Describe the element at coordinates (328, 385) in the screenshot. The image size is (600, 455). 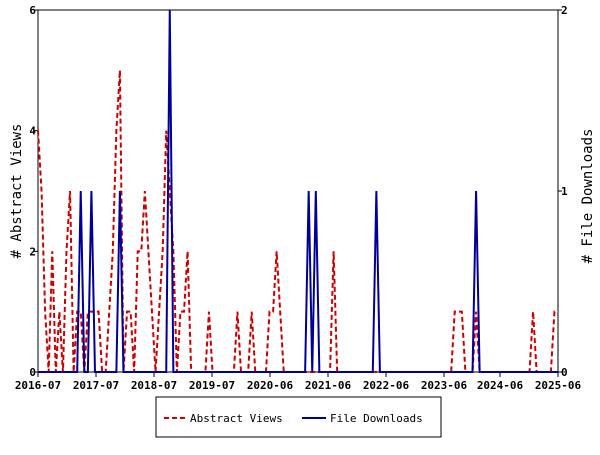
I see `x-tick-label: 2021-06` at that location.